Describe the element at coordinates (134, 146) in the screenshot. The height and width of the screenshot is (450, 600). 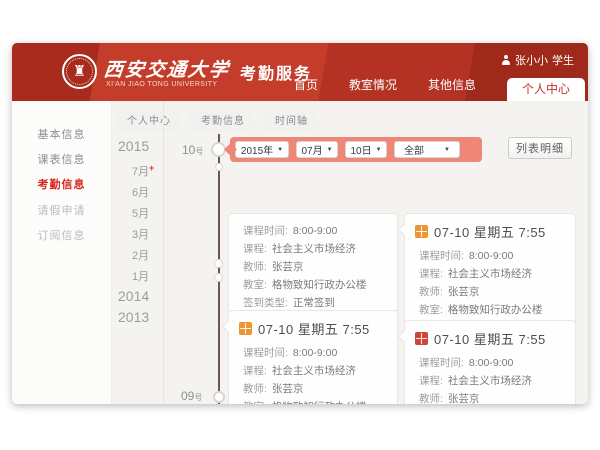
I see `rail-year-2015: 2015` at that location.